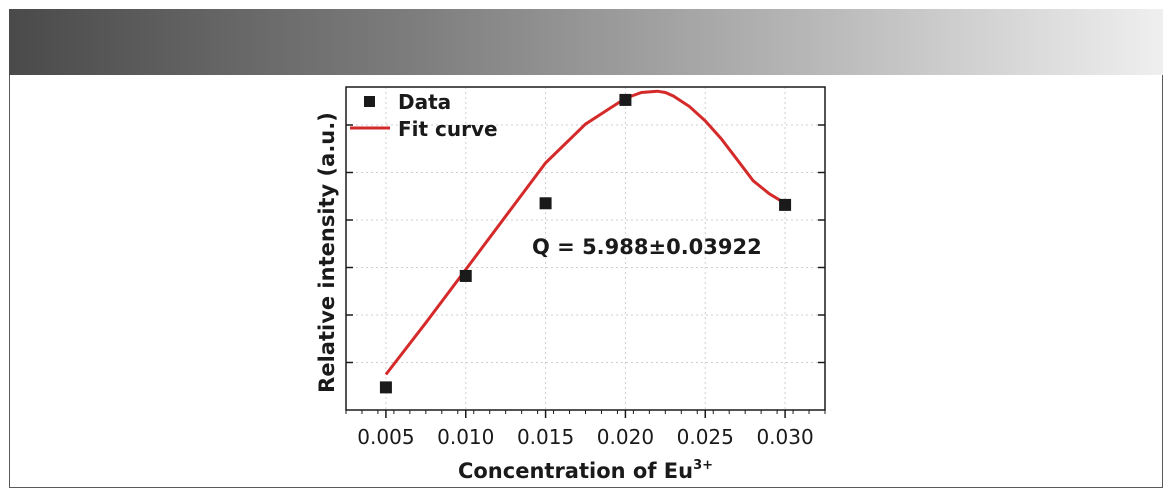 The height and width of the screenshot is (498, 1172). I want to click on header-bar, so click(586, 42).